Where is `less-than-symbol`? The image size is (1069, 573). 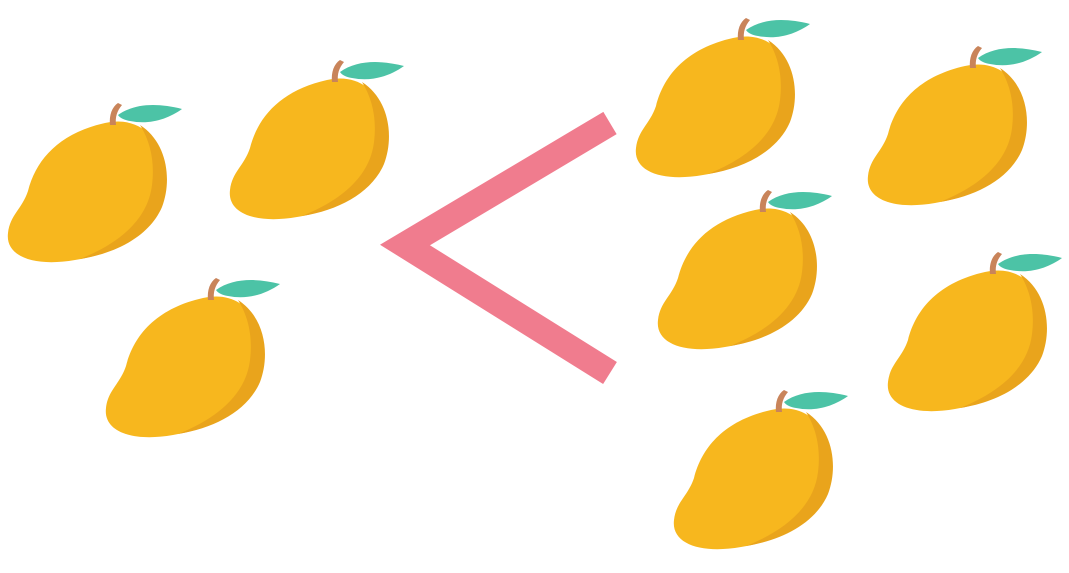
less-than-symbol is located at coordinates (500, 247).